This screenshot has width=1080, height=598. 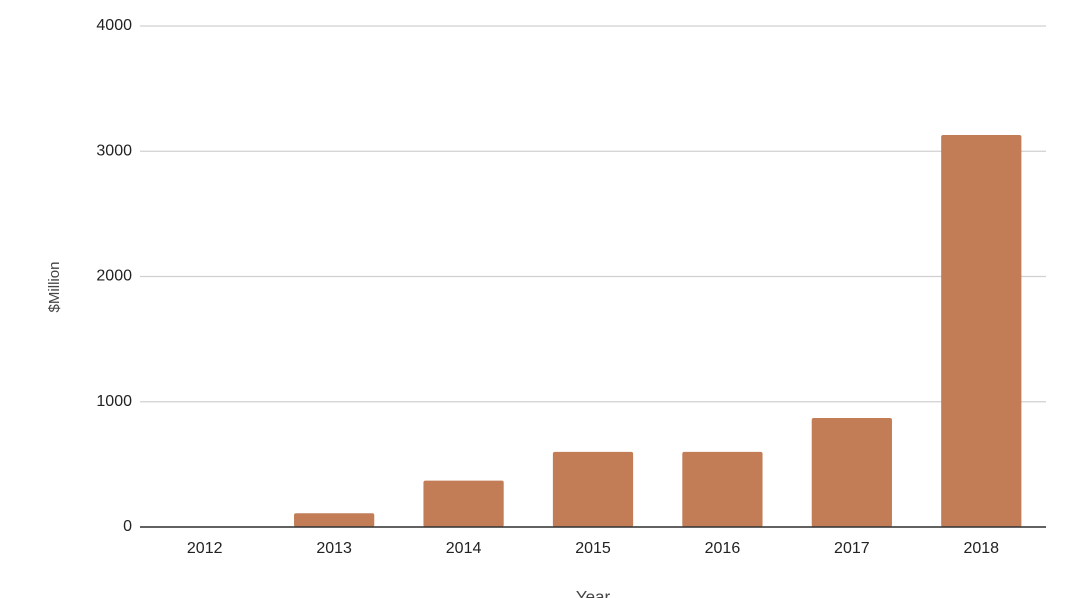 I want to click on x-tick-label: 2014, so click(x=464, y=548).